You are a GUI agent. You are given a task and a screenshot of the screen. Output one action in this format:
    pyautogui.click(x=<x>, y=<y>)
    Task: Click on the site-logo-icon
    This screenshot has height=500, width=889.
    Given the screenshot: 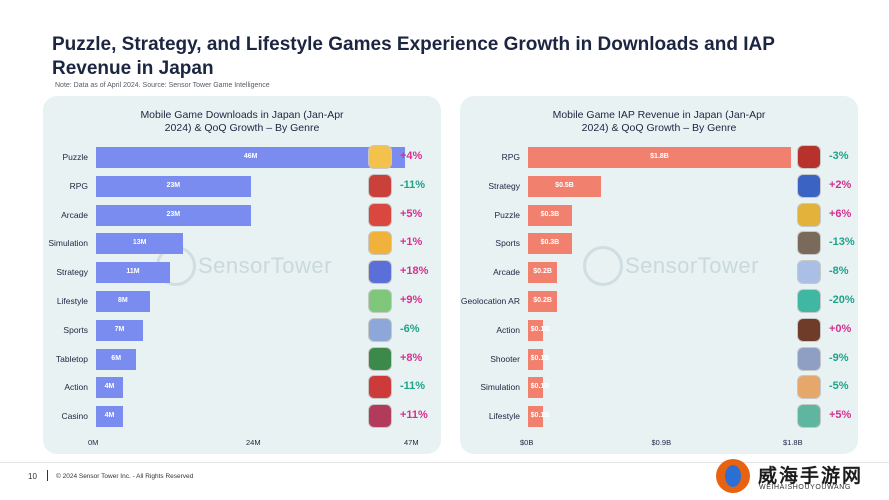 What is the action you would take?
    pyautogui.click(x=733, y=476)
    